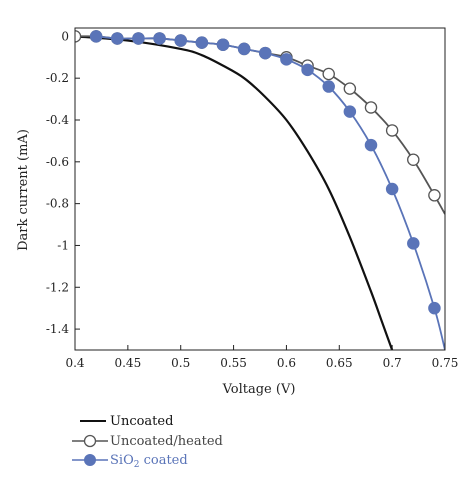  I want to click on x-tick-label: 0.5, so click(180, 363).